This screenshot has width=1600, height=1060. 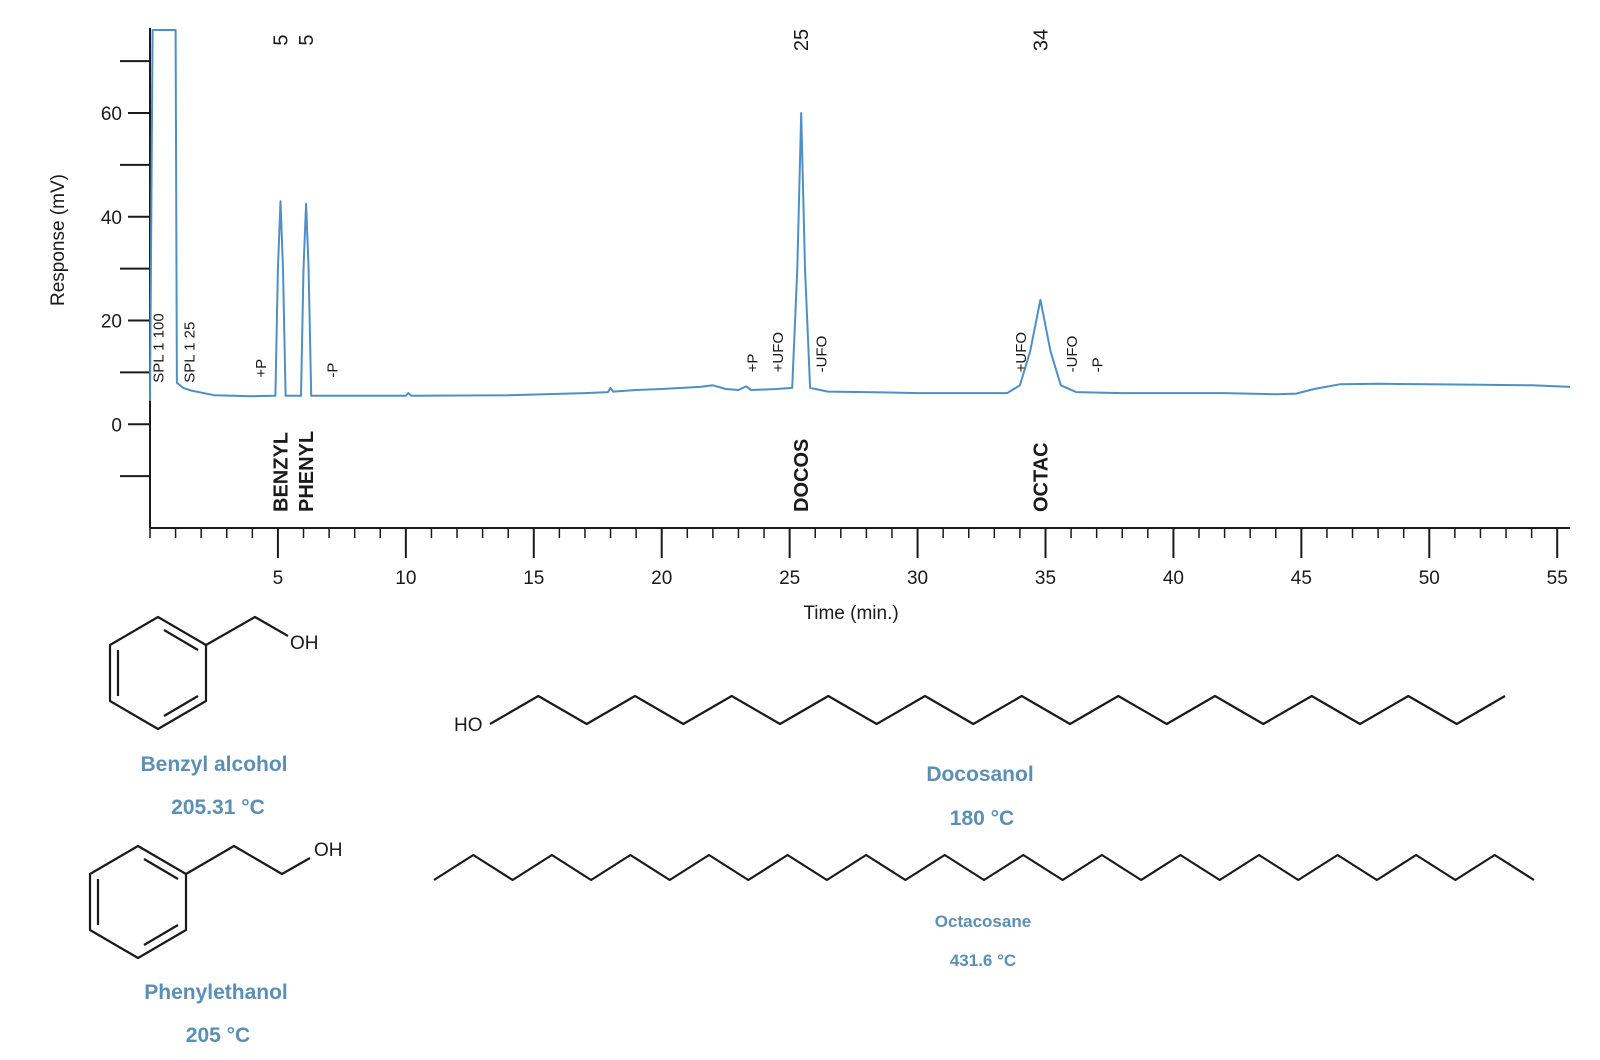 I want to click on ethanol-chain, so click(x=248, y=860).